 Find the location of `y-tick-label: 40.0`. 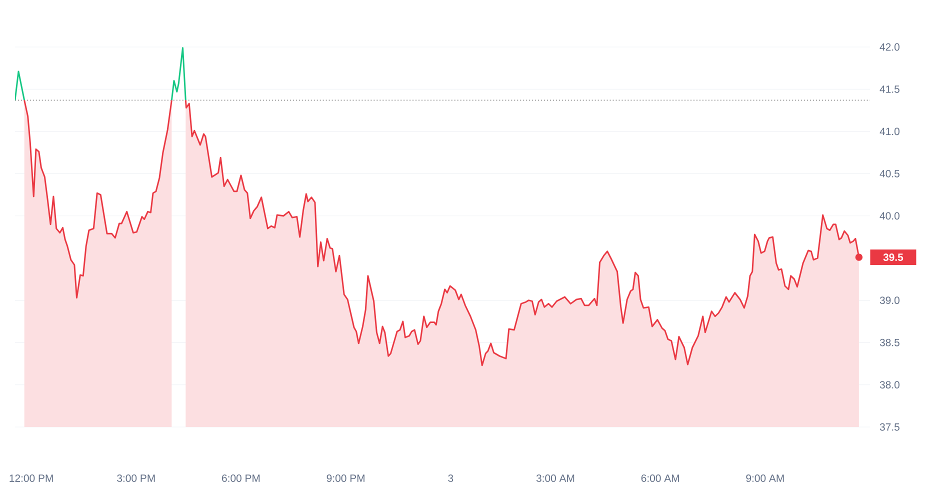

y-tick-label: 40.0 is located at coordinates (890, 216).